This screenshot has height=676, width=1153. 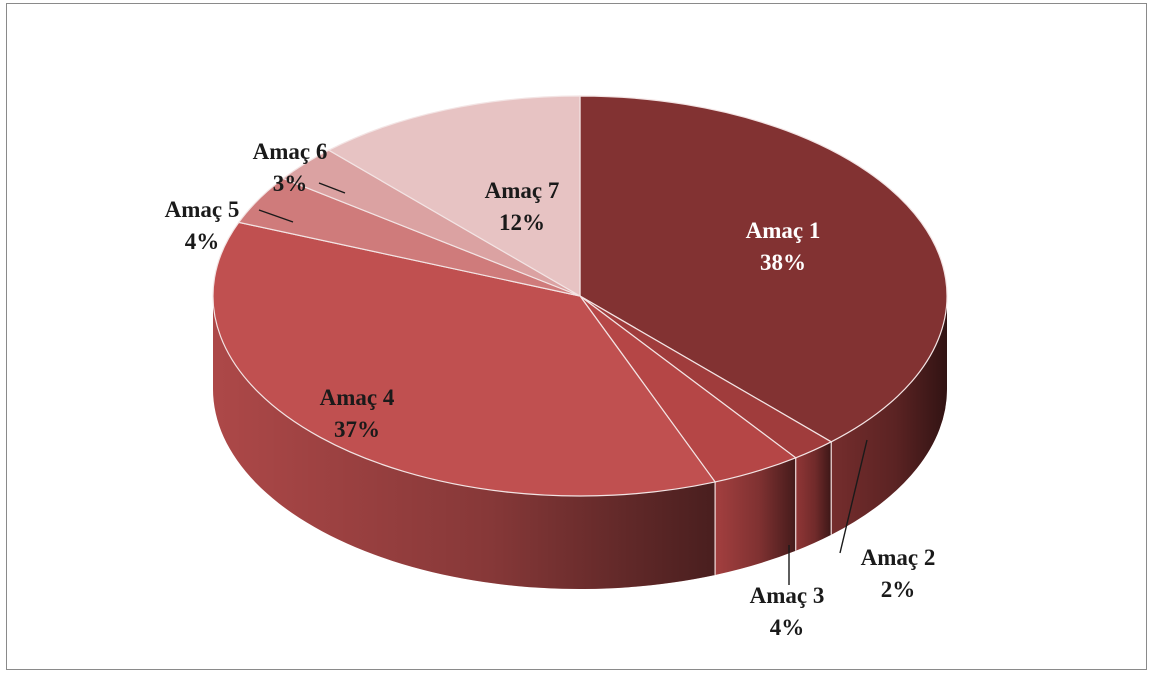 I want to click on slice-label-5: Amaç 5, so click(x=202, y=209).